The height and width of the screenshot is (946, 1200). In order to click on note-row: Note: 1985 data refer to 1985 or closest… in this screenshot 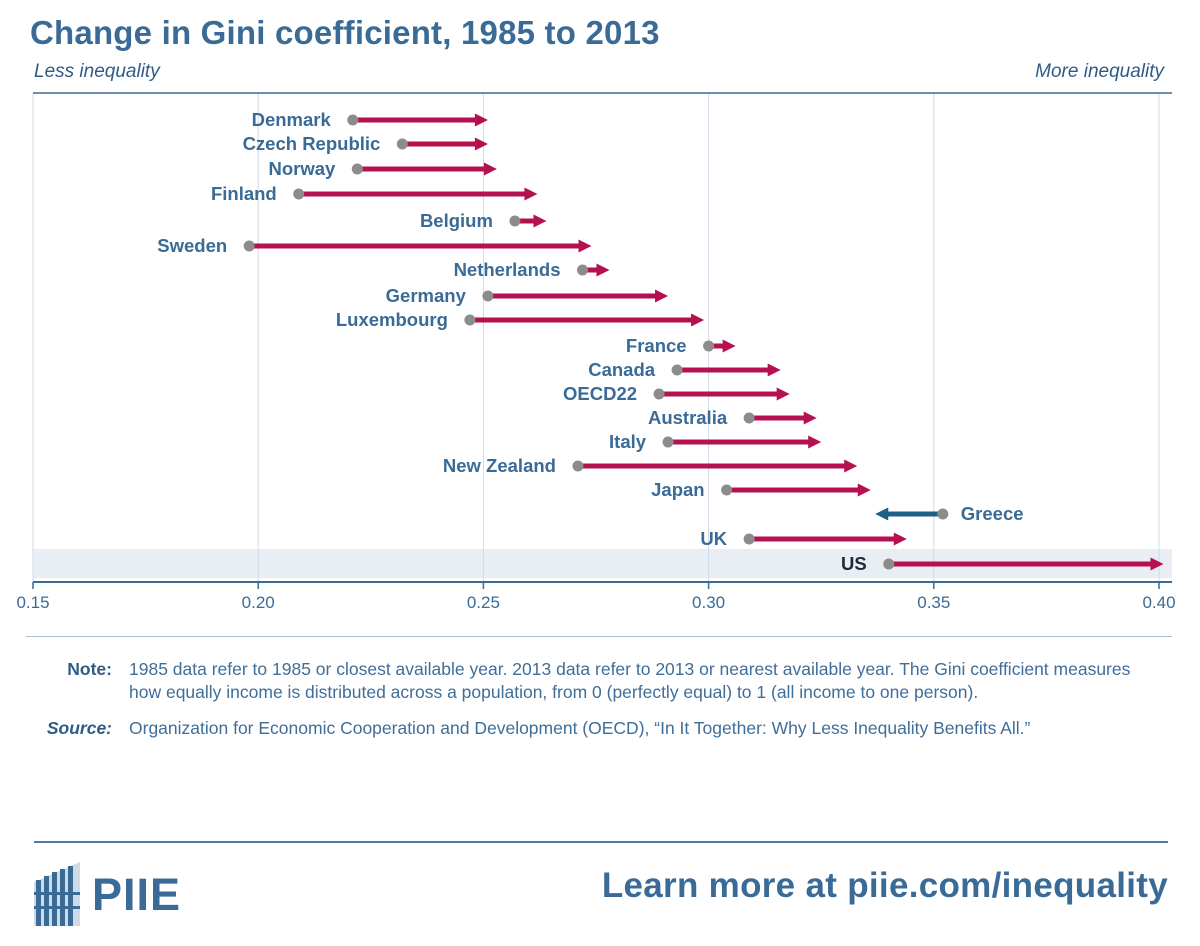, I will do `click(585, 681)`.